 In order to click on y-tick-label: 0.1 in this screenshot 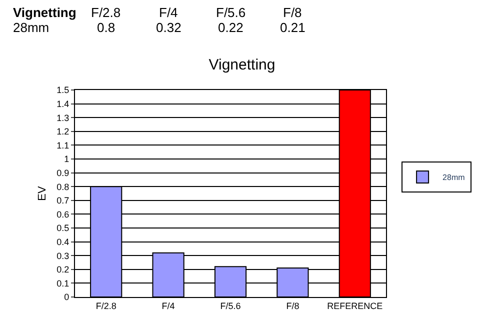, I will do `click(63, 283)`.